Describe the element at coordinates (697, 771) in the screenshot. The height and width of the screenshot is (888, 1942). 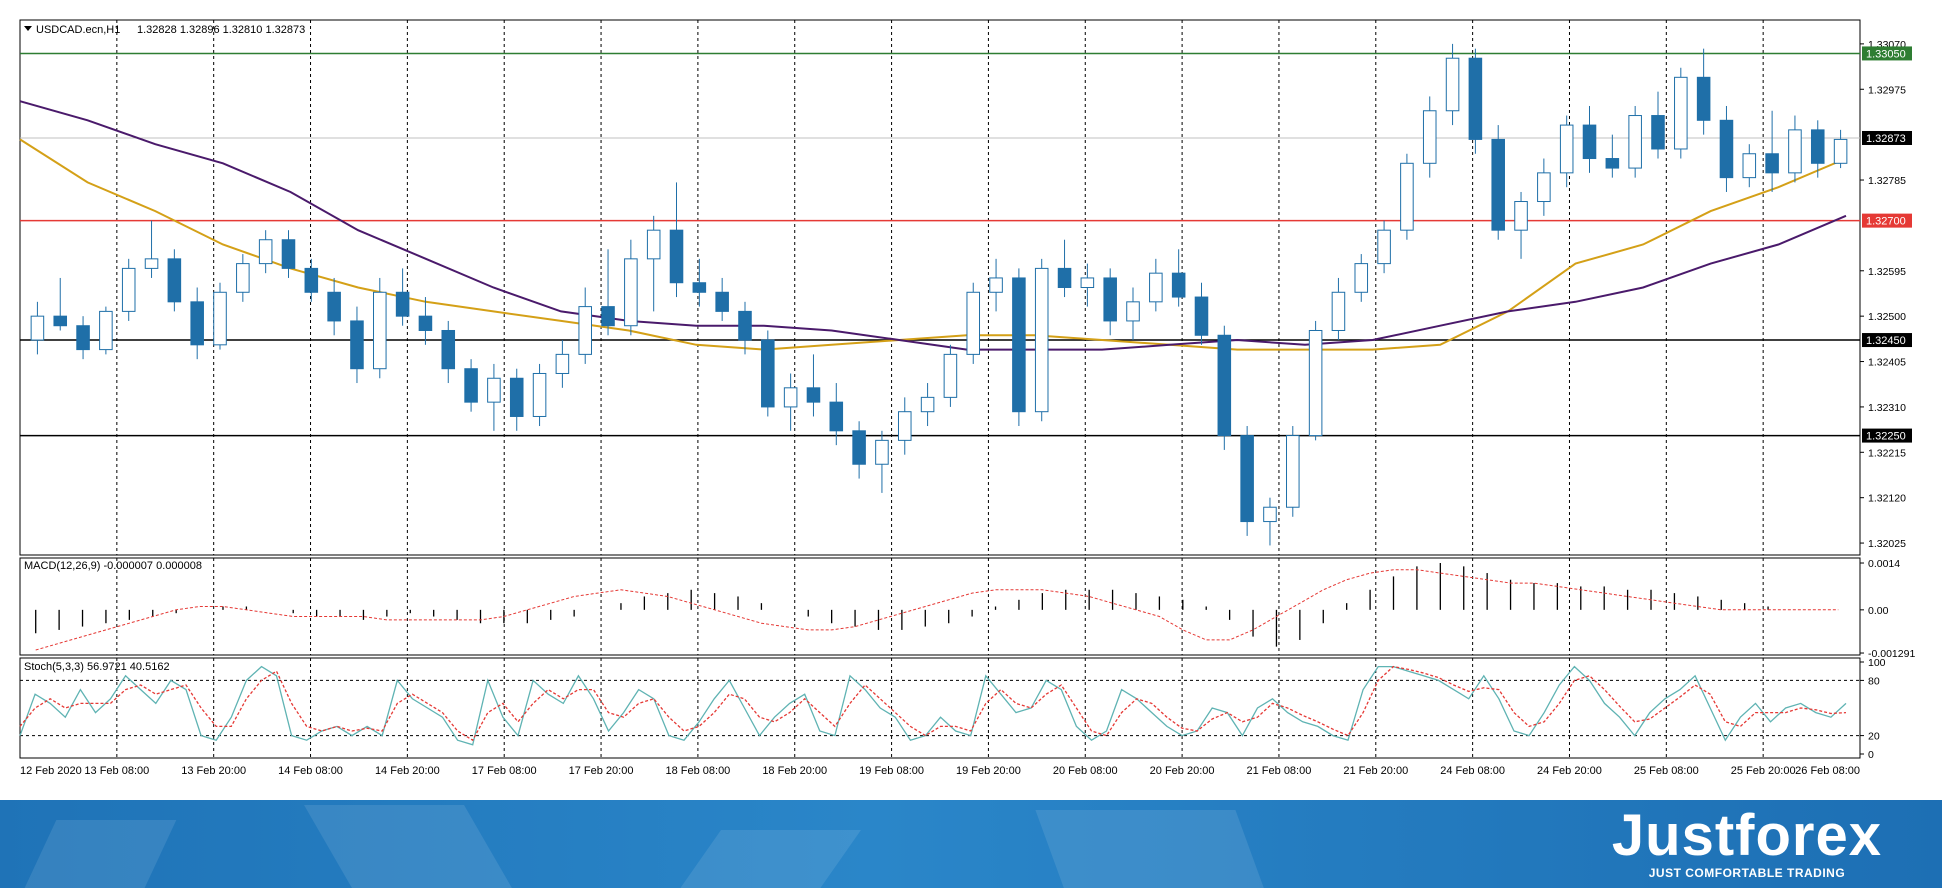
I see `x-tick-label: 18 Feb 08:00` at that location.